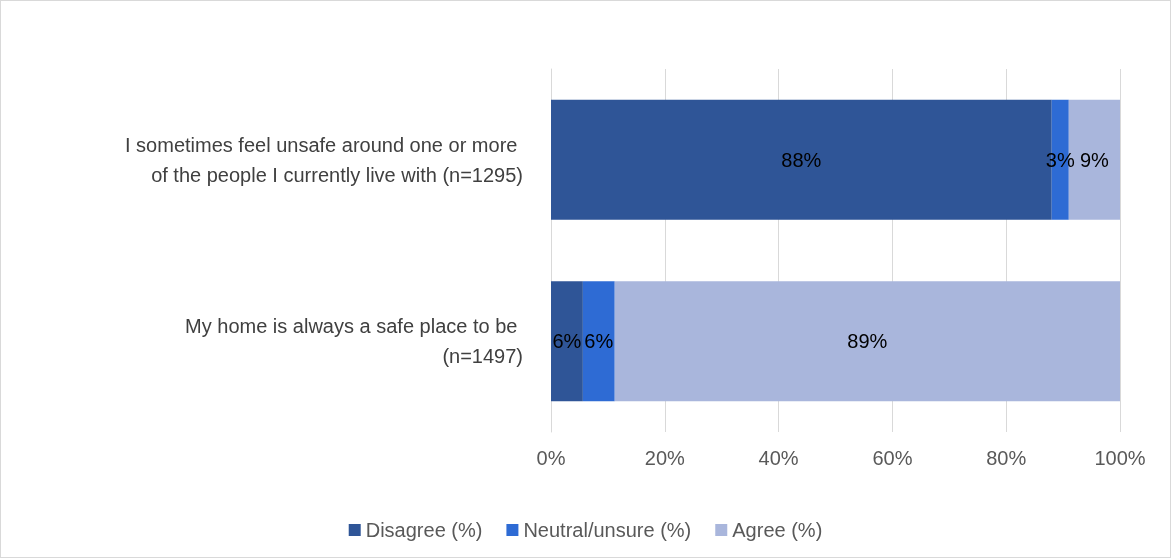 This screenshot has width=1171, height=558. I want to click on y-tick-label: My home is always a safe place to be (n=1497), so click(354, 341).